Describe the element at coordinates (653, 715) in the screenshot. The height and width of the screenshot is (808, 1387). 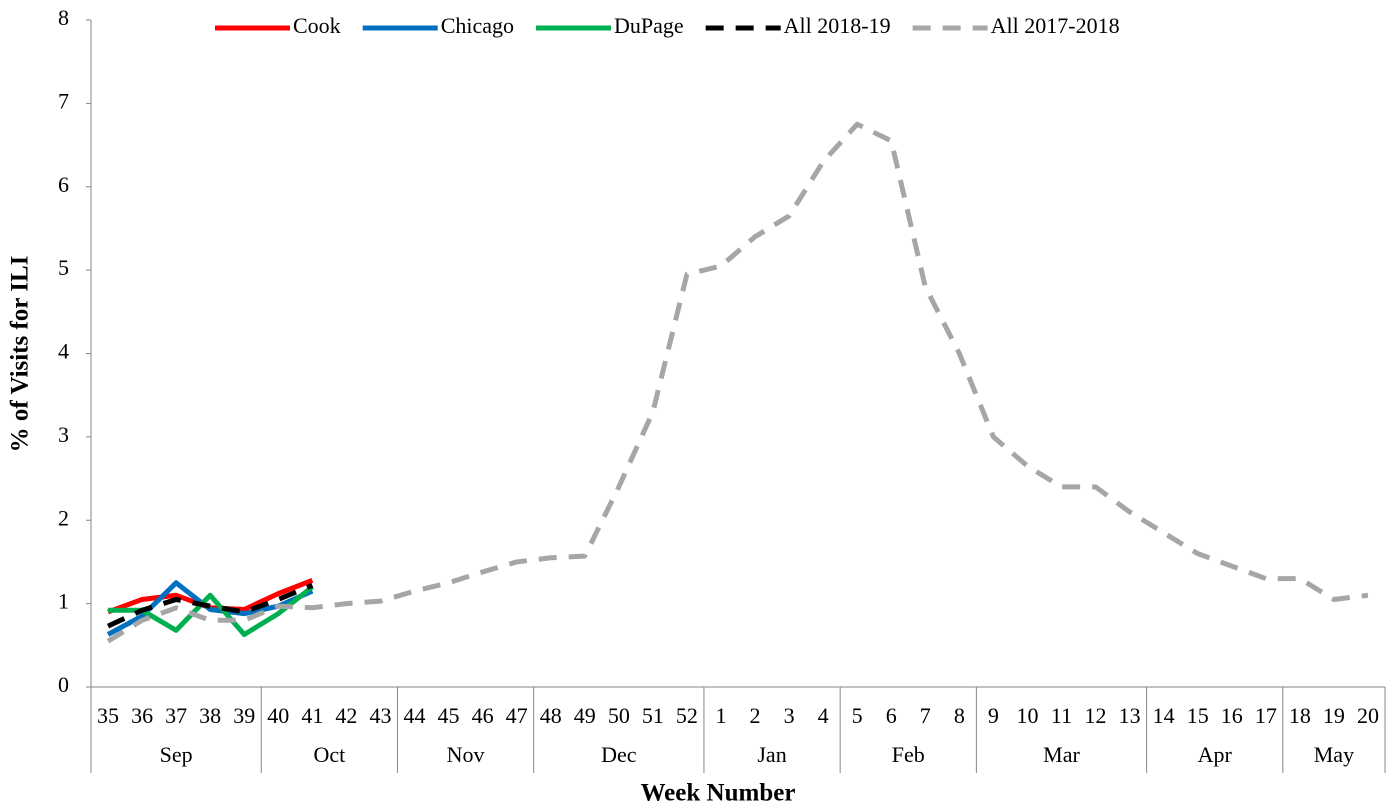
I see `x-tick-label: 51` at that location.